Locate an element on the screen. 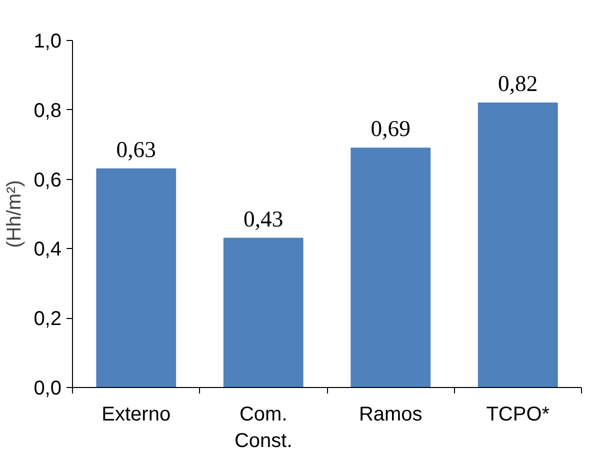 Image resolution: width=601 pixels, height=454 pixels. data-label: 0,63 is located at coordinates (136, 149).